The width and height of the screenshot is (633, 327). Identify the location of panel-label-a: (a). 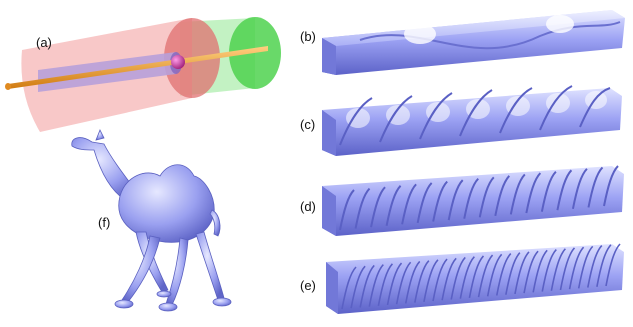
(44, 42).